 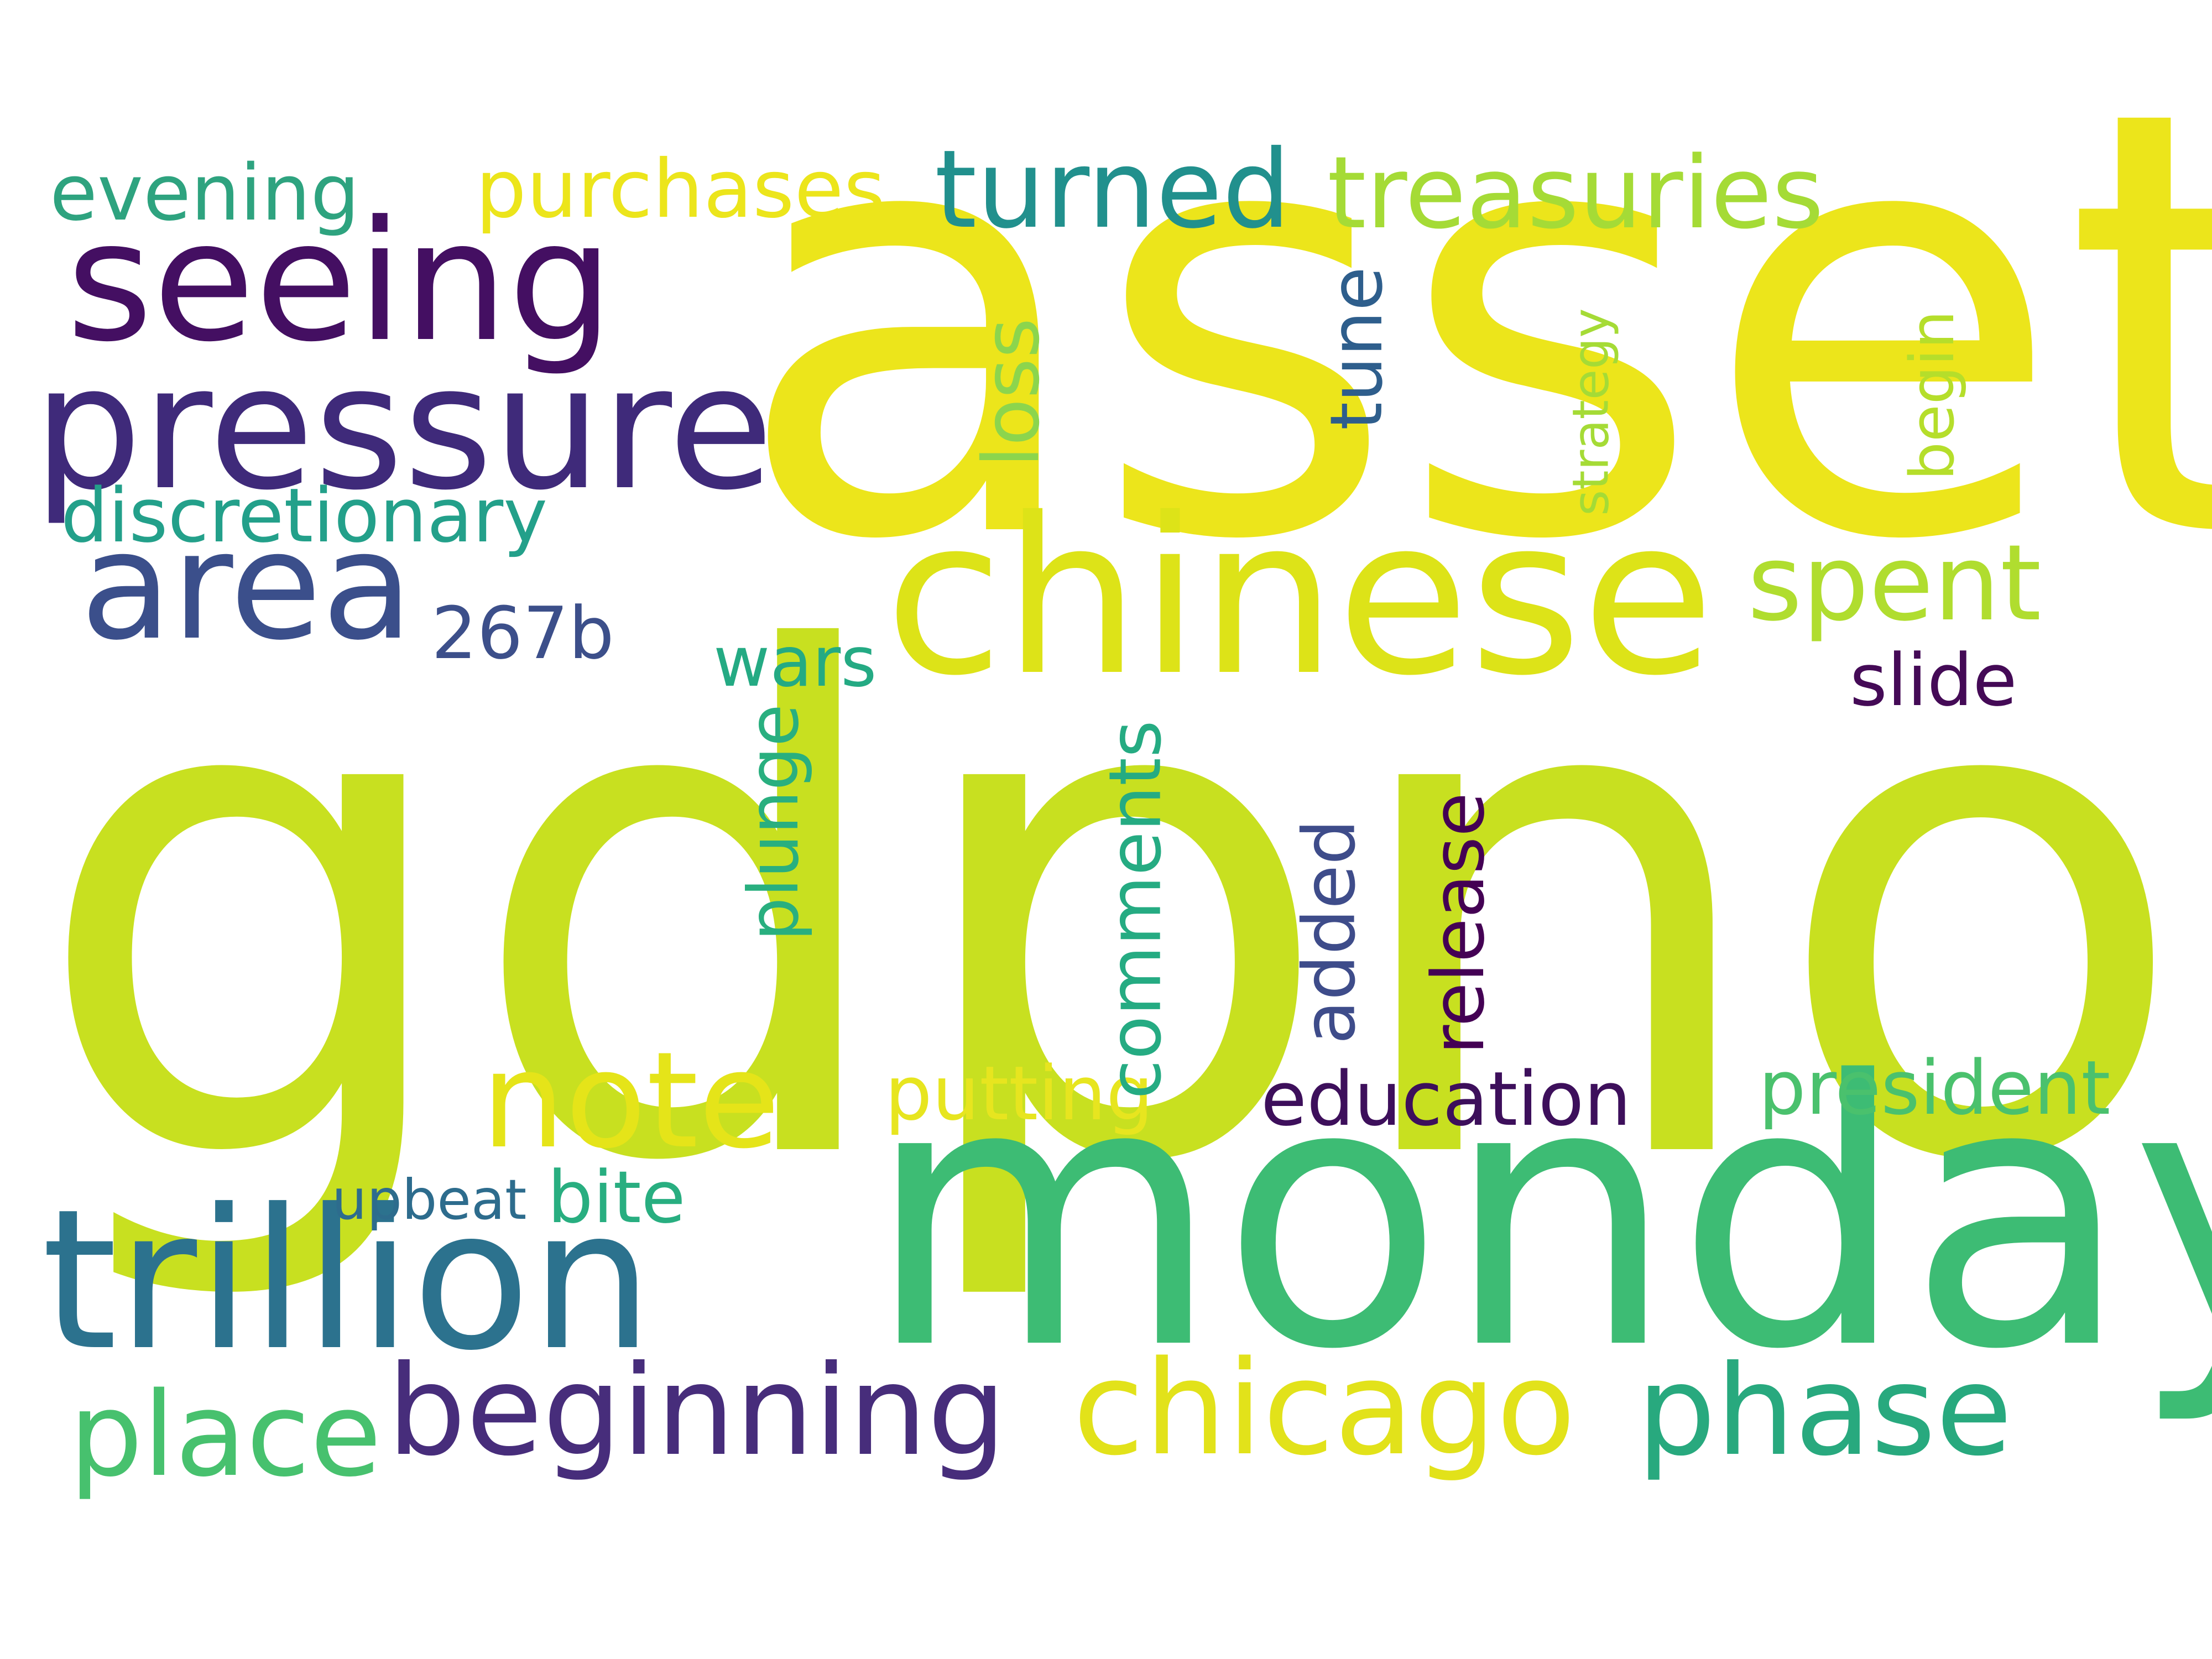 What do you see at coordinates (1135, 910) in the screenshot?
I see `word-comments: comments` at bounding box center [1135, 910].